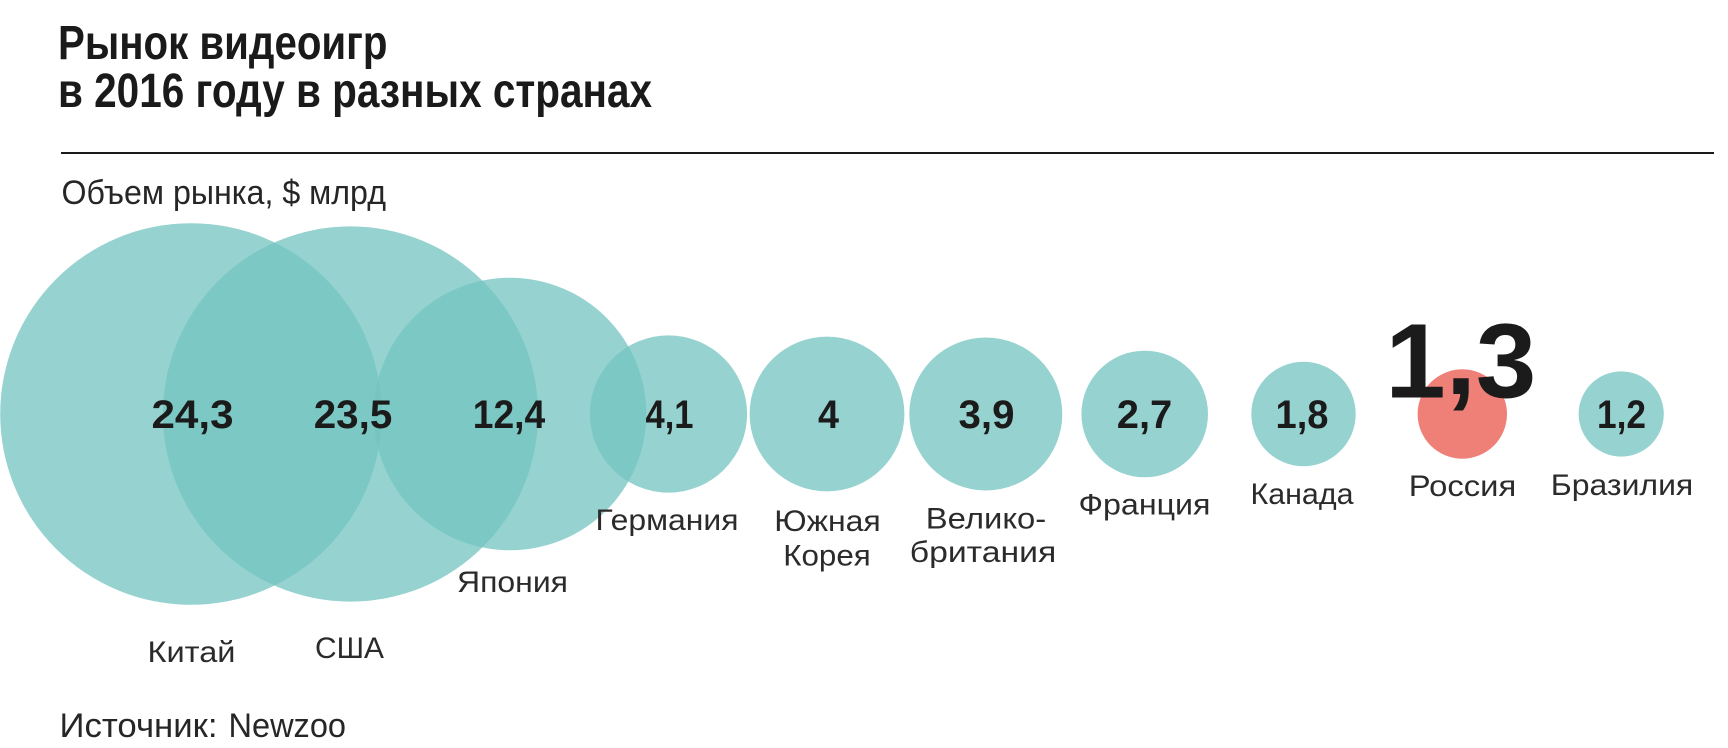  Describe the element at coordinates (224, 193) in the screenshot. I see `svg-text: Объем рынка, $ млрд` at that location.